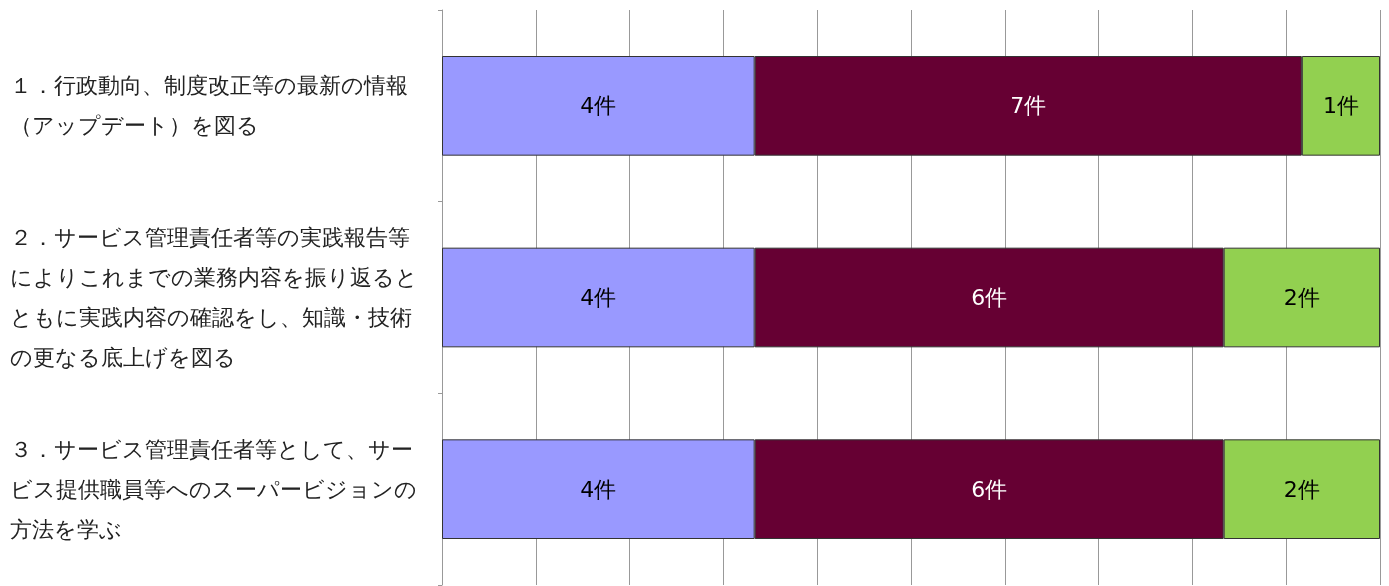 The image size is (1389, 586). What do you see at coordinates (1028, 106) in the screenshot?
I see `data-label: 7件` at bounding box center [1028, 106].